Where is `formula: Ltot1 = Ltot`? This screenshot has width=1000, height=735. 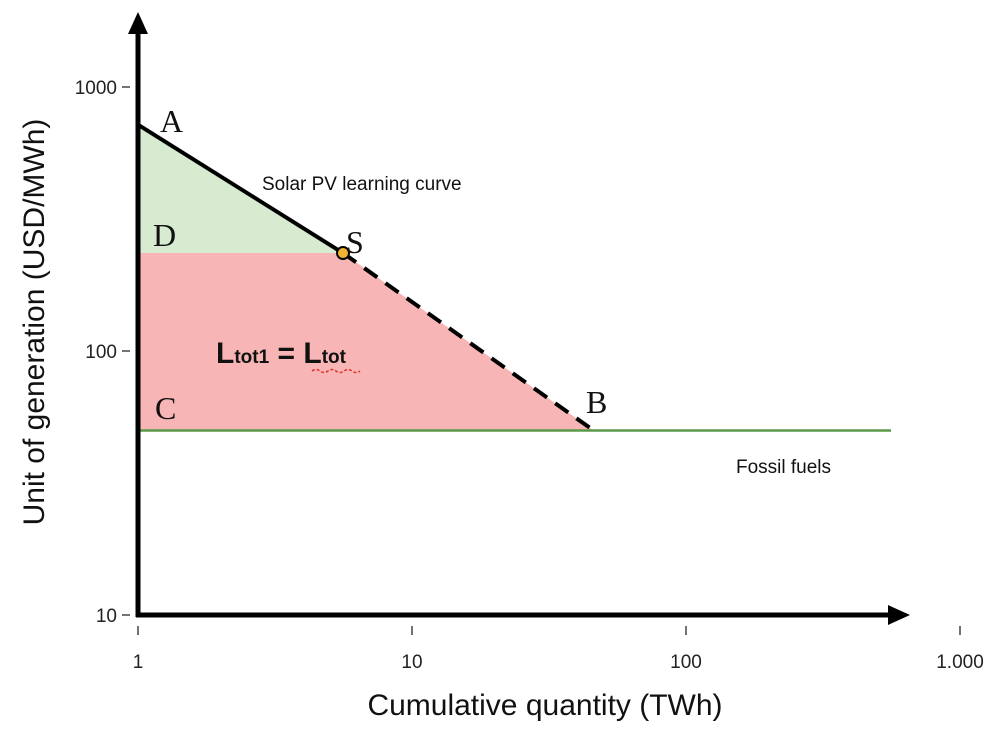
formula: Ltot1 = Ltot is located at coordinates (281, 353).